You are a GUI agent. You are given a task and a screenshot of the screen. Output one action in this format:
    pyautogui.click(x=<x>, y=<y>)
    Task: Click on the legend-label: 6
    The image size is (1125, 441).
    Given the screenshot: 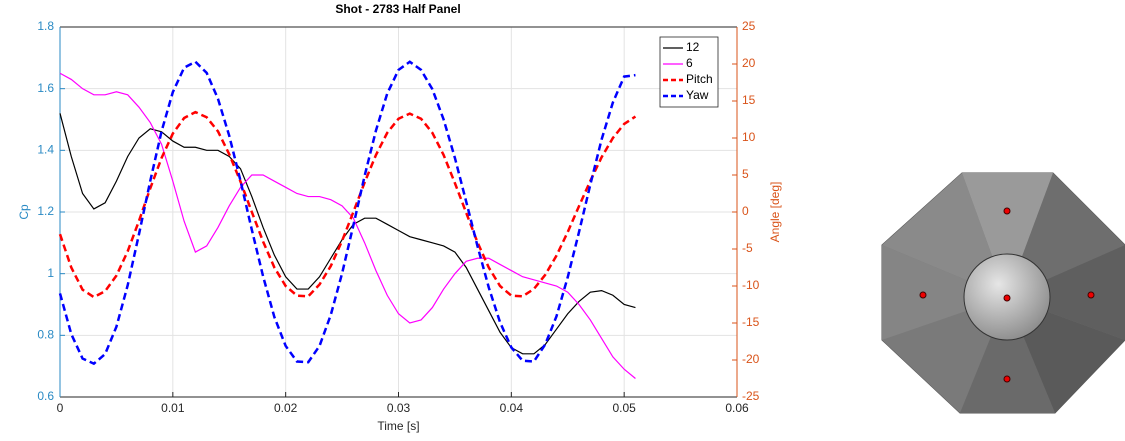 What is the action you would take?
    pyautogui.click(x=689, y=63)
    